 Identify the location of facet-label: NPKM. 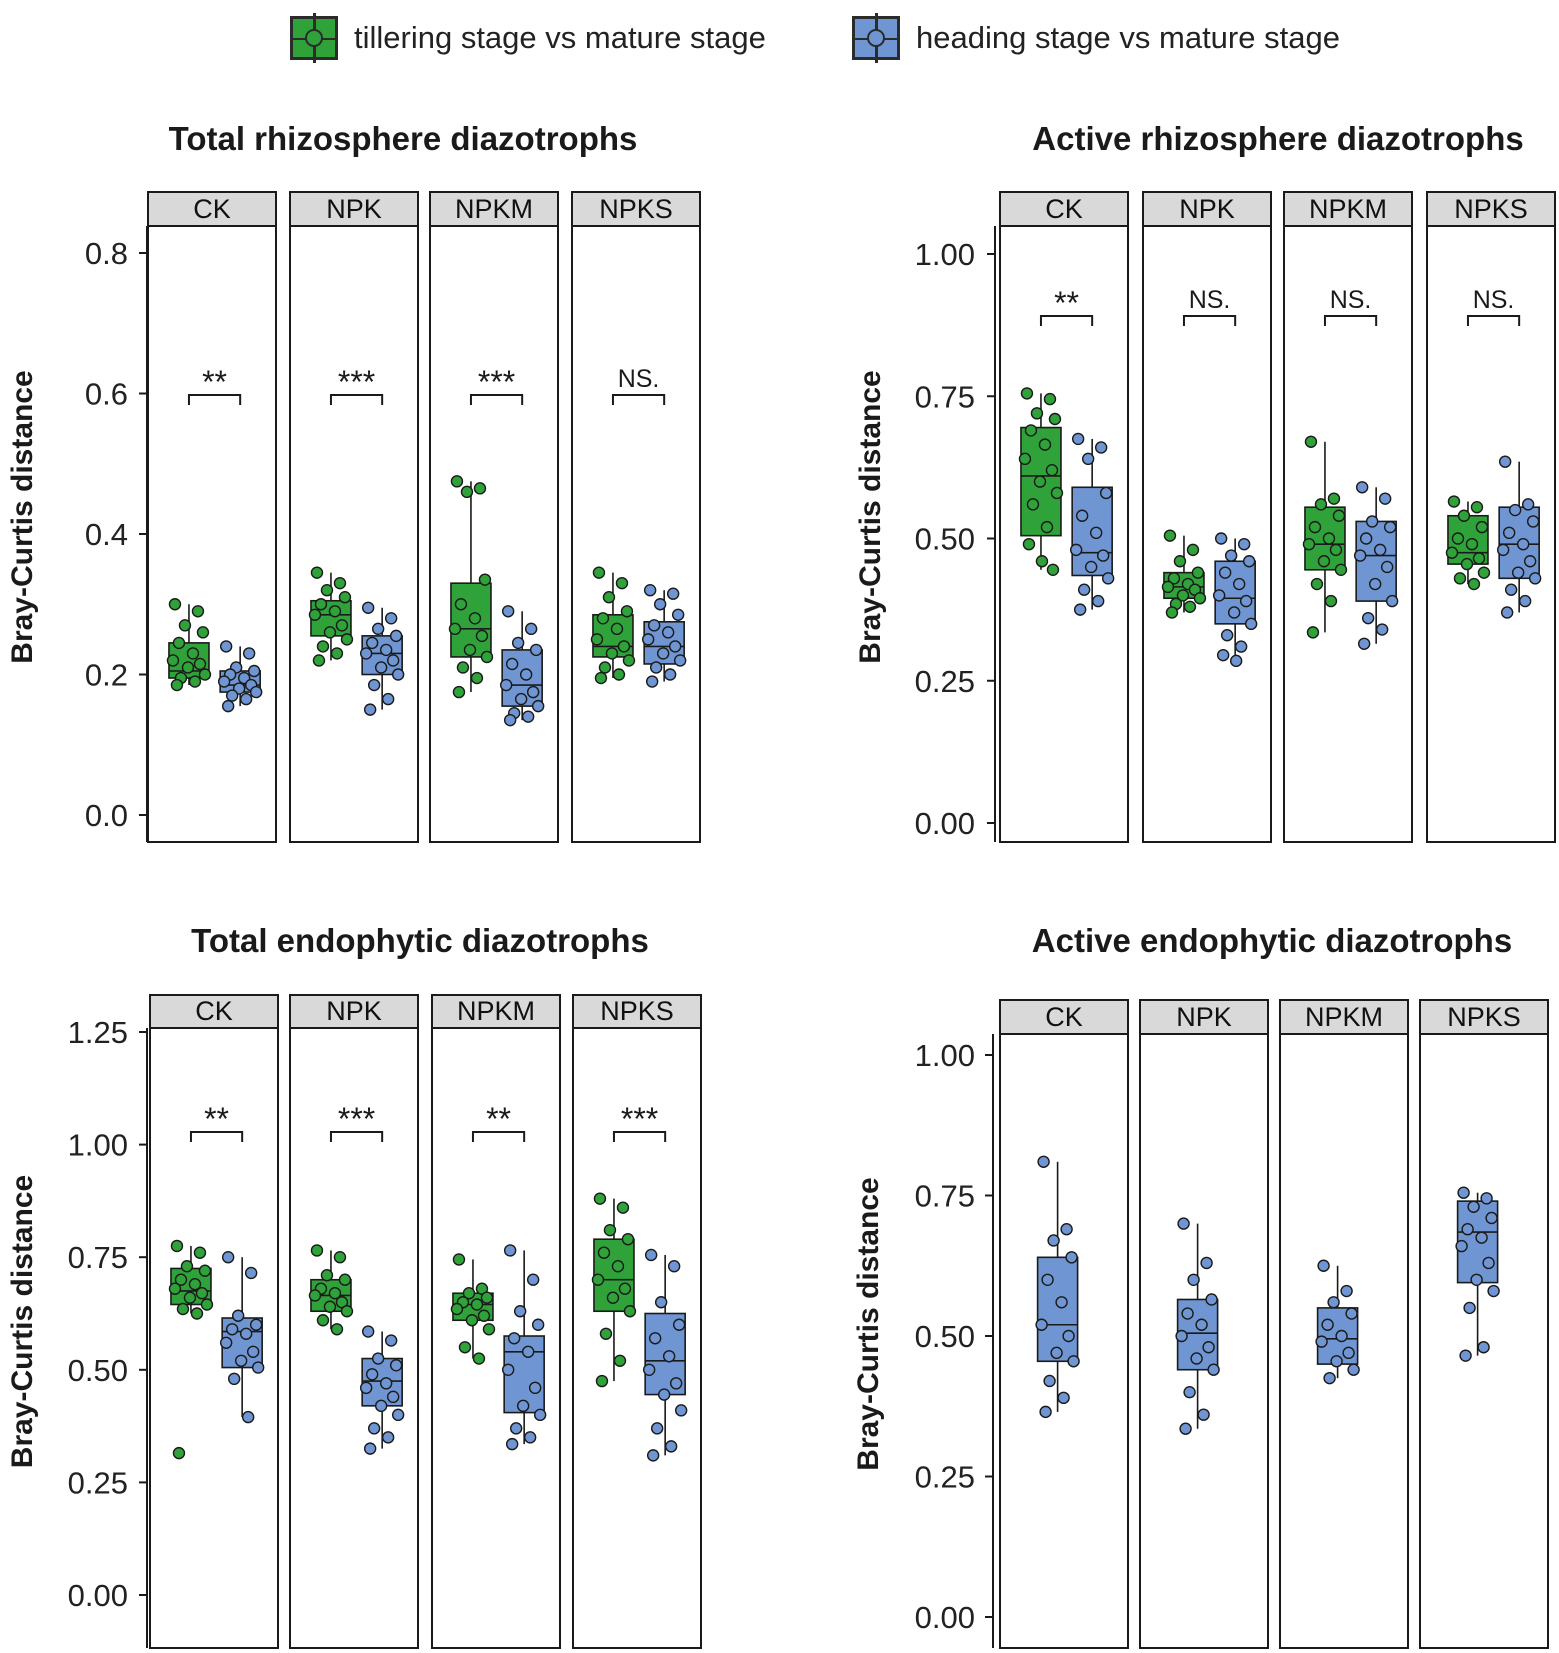
(496, 1011).